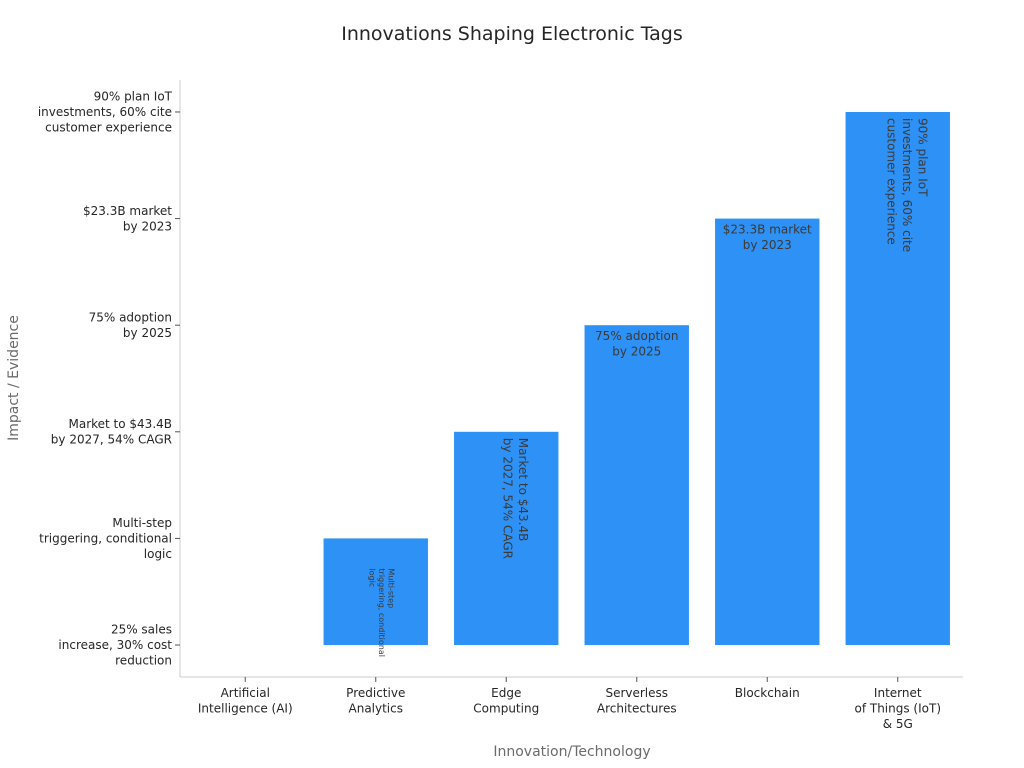 This screenshot has width=1024, height=768. I want to click on y-tick-label-4: $23.3B market by 2023, so click(127, 219).